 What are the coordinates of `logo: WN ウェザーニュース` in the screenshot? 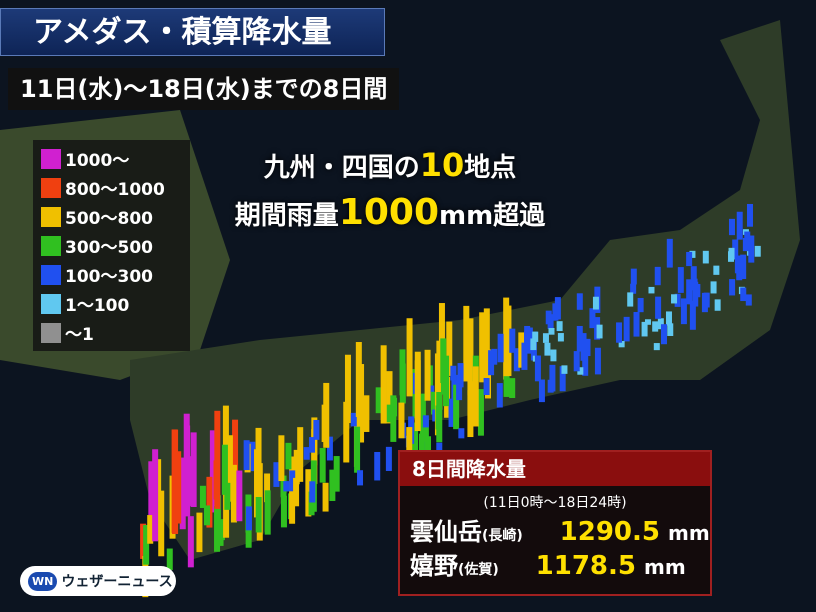 It's located at (98, 581).